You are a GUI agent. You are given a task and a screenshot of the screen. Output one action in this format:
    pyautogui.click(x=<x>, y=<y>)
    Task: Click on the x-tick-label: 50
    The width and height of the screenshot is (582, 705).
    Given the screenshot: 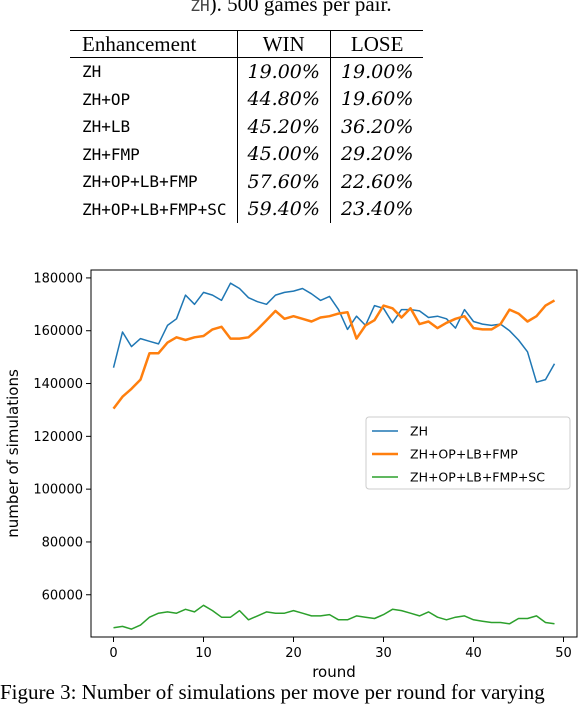 What is the action you would take?
    pyautogui.click(x=563, y=653)
    